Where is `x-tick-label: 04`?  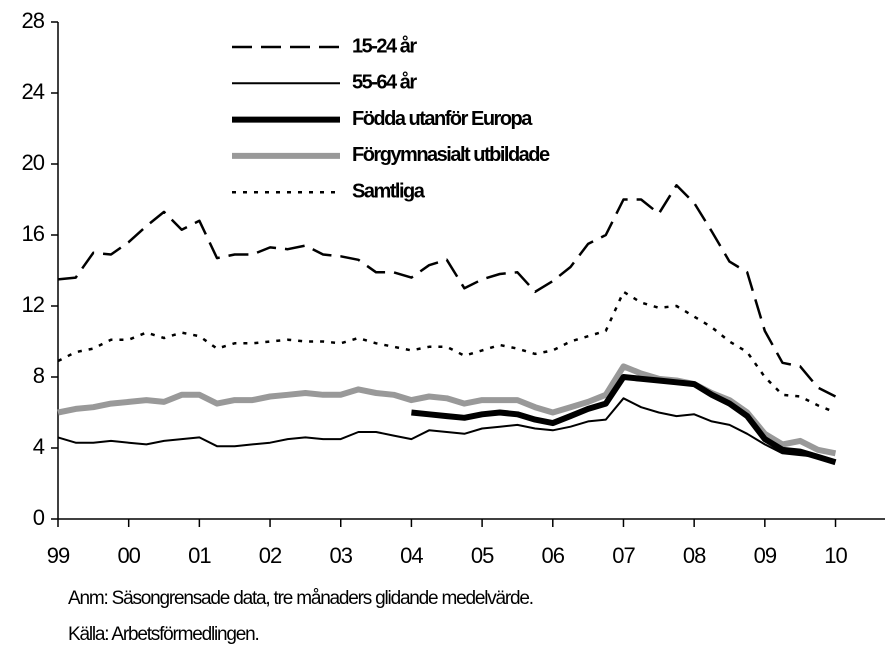 x-tick-label: 04 is located at coordinates (411, 555).